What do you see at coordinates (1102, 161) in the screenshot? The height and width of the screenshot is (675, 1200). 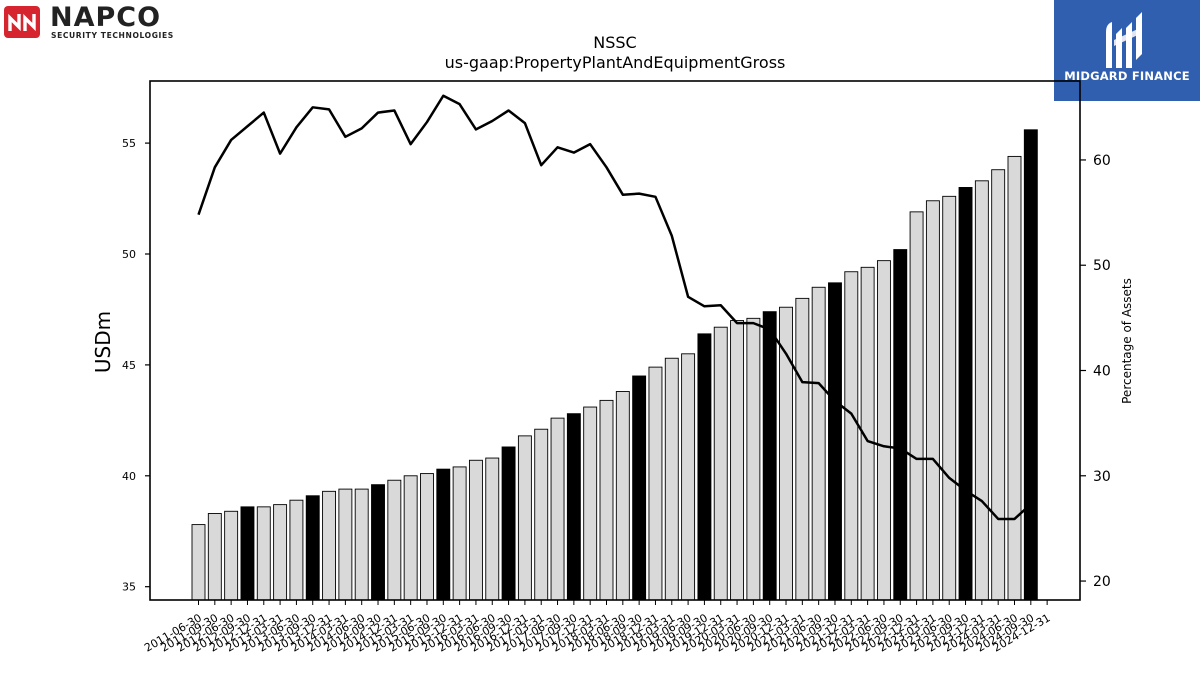 I see `y-right-tick-label: 60` at bounding box center [1102, 161].